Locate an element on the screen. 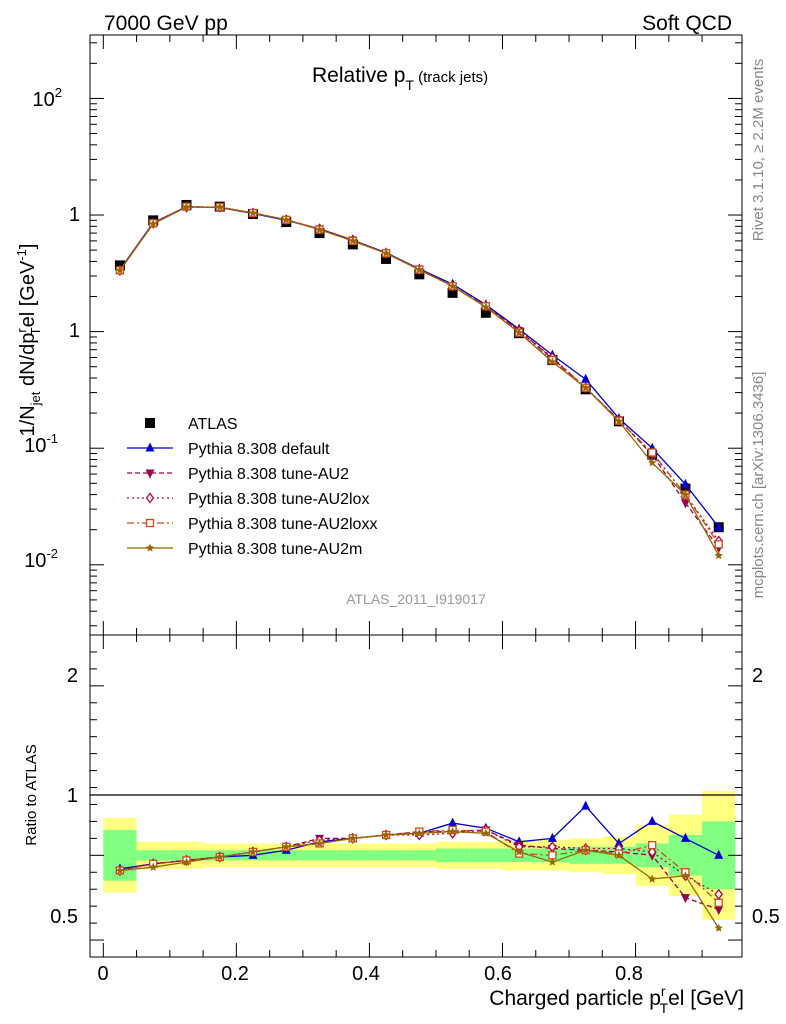  legend-label: Pythia 8.308 tune-AU2lox is located at coordinates (278, 499).